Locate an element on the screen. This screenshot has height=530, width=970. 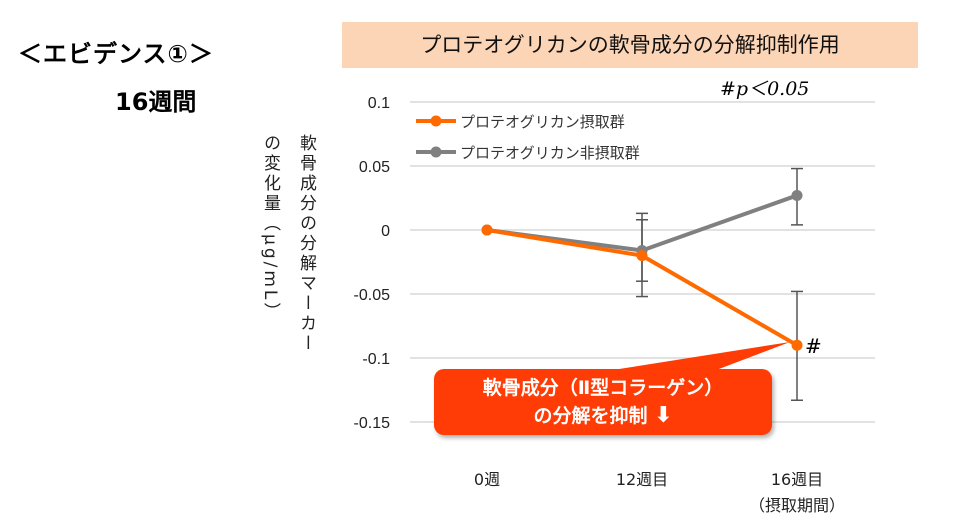
significance-mark: # is located at coordinates (813, 346).